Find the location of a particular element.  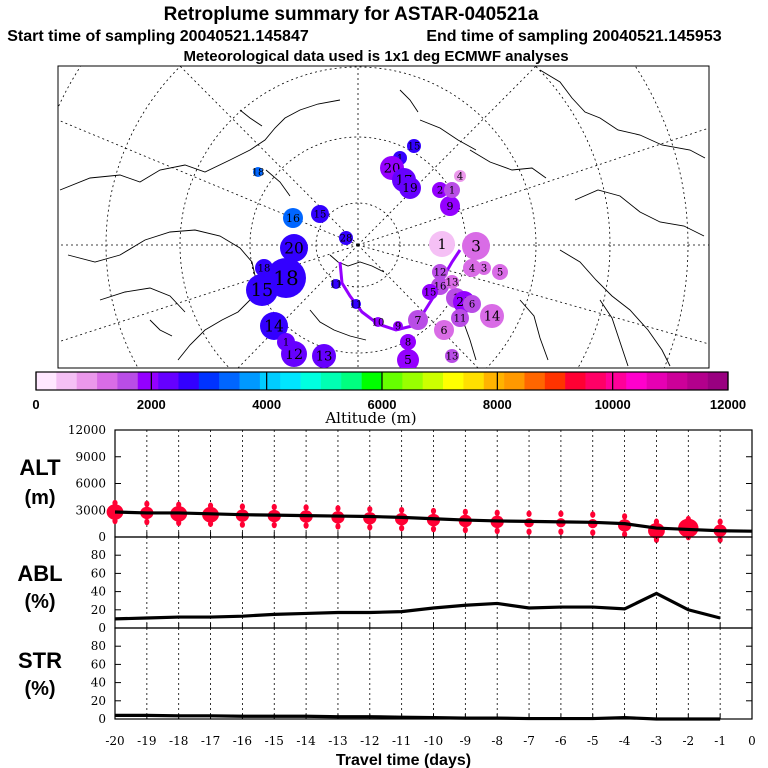

plume-day-label: 3 is located at coordinates (484, 269).